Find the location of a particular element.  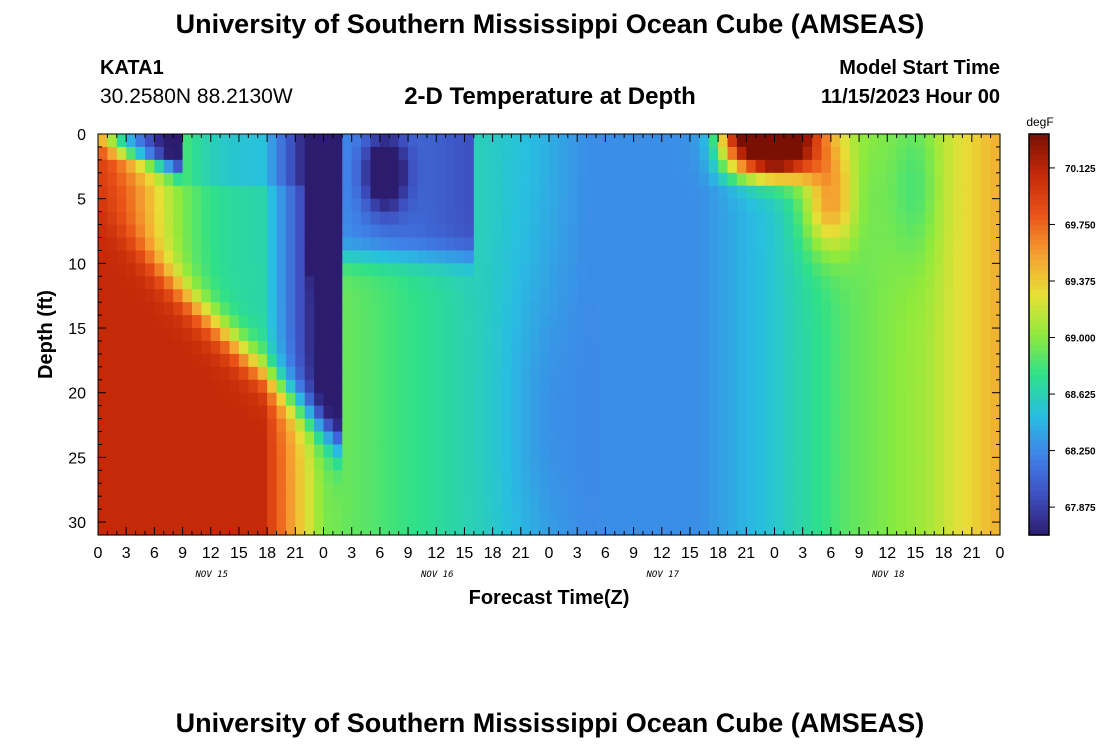

y-tick-label: 25 is located at coordinates (77, 458).